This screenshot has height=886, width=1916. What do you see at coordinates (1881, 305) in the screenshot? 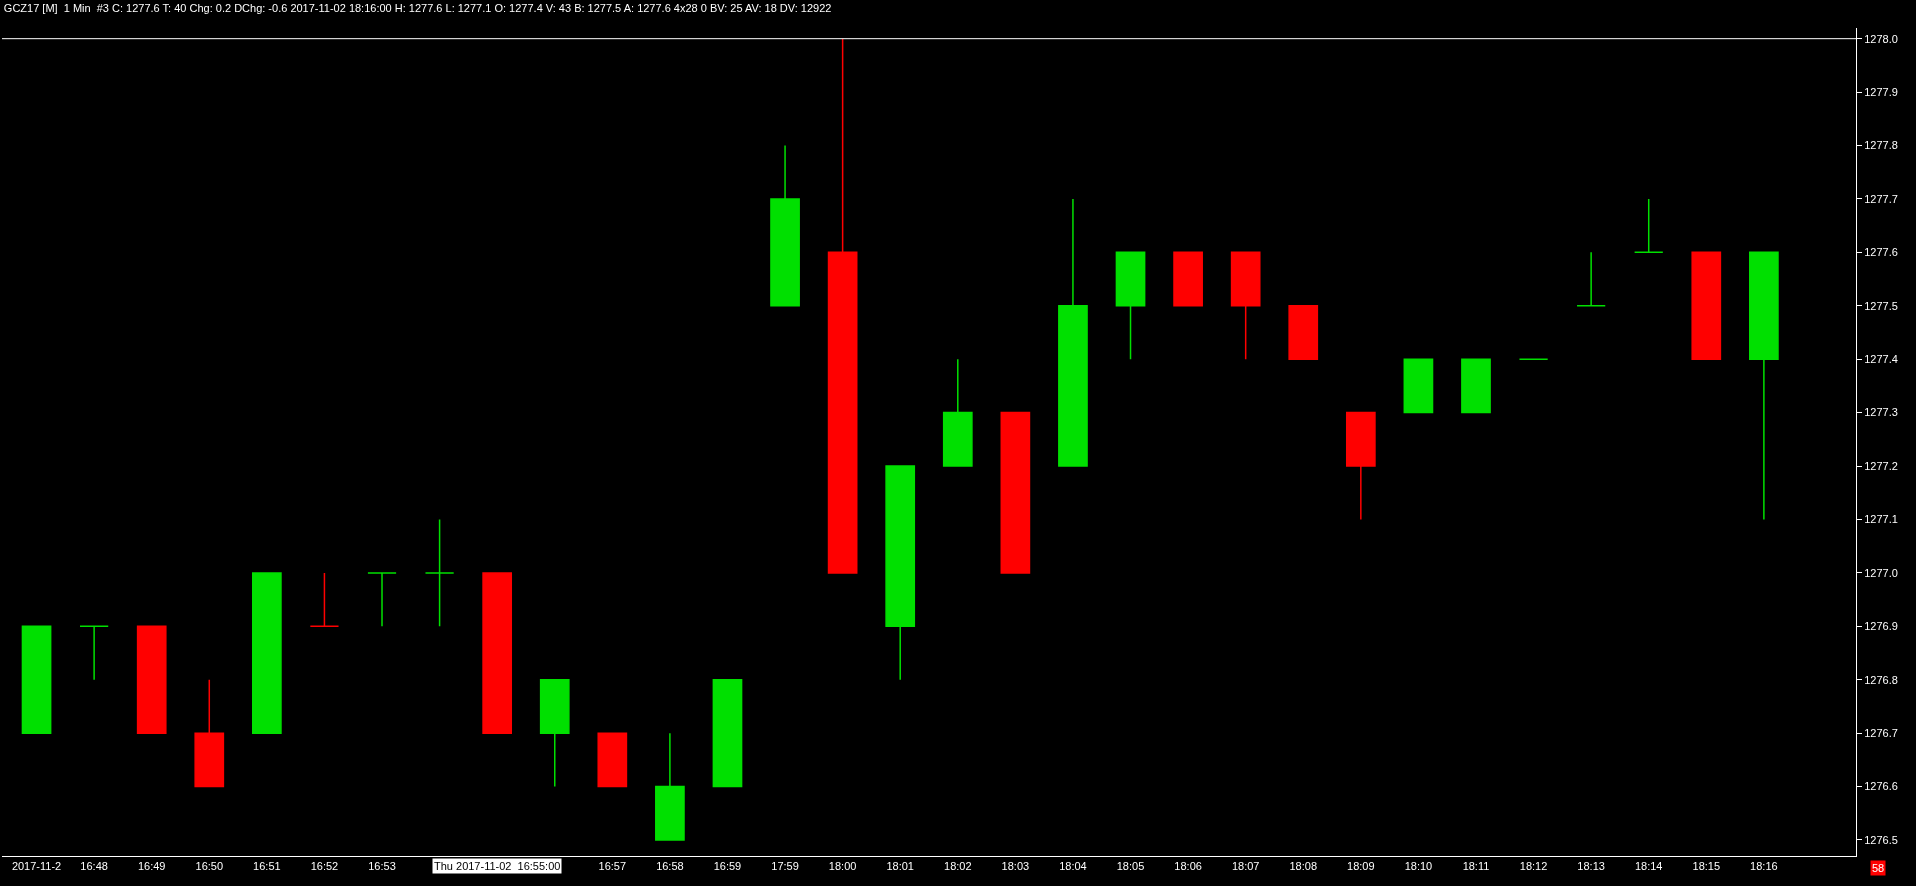
I see `y-tick-label: 1277.5` at bounding box center [1881, 305].